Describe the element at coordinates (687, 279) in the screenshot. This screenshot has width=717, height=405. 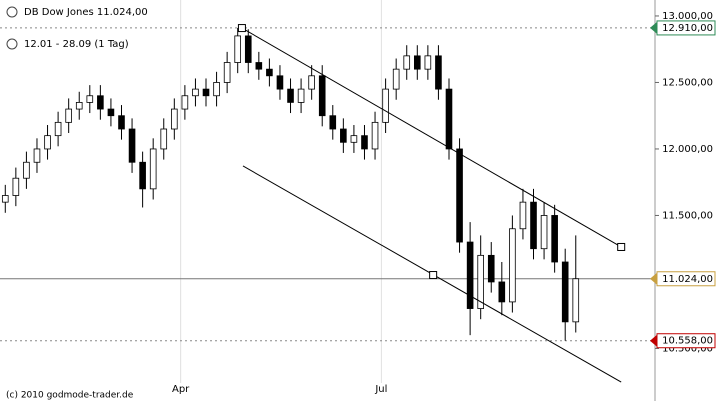
I see `price-label: 11.024,00` at that location.